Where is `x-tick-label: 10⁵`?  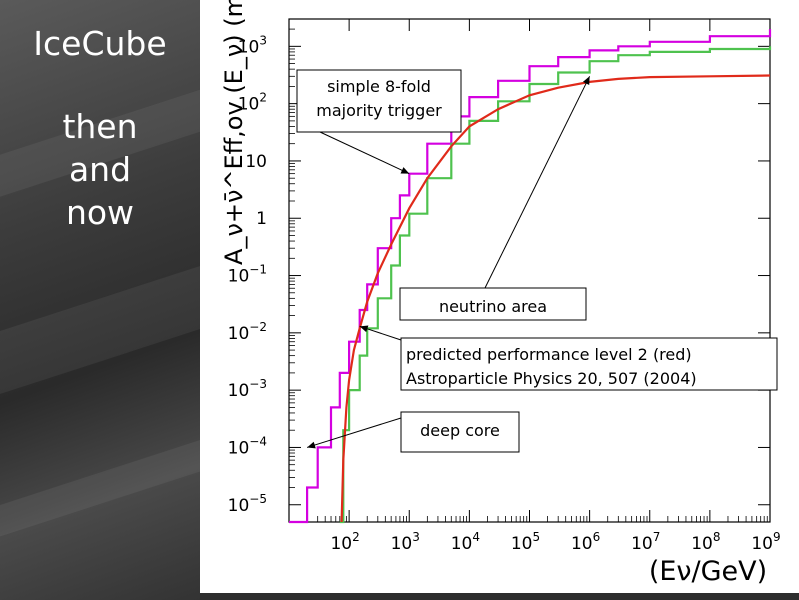 x-tick-label: 10⁵ is located at coordinates (525, 542).